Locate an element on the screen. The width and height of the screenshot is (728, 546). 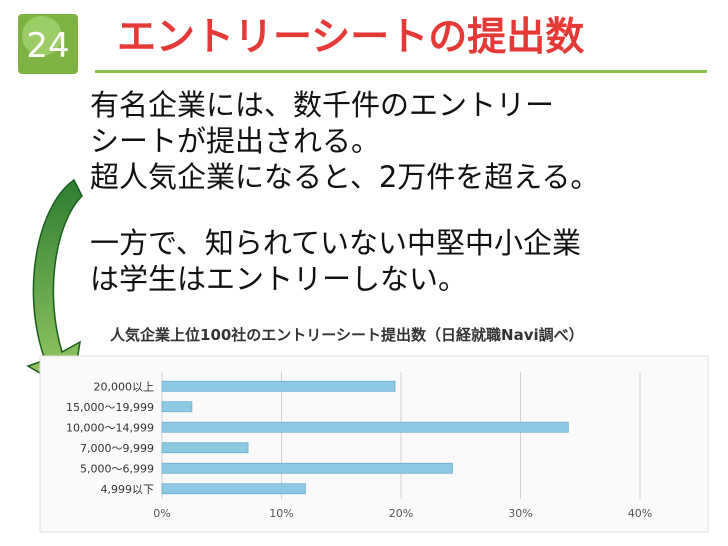
x-tick-label: 10% is located at coordinates (281, 513).